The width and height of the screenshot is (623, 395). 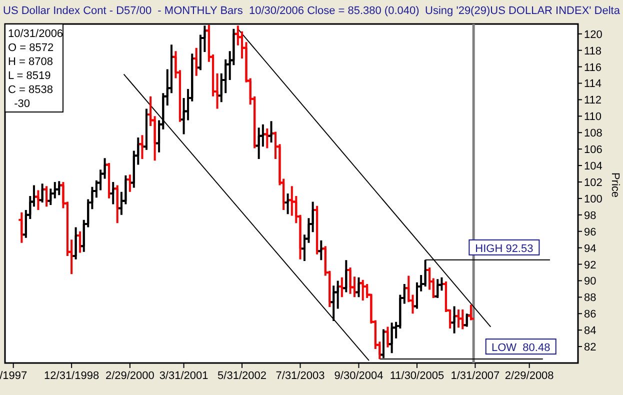 I want to click on y-tick-label: 120, so click(x=593, y=34).